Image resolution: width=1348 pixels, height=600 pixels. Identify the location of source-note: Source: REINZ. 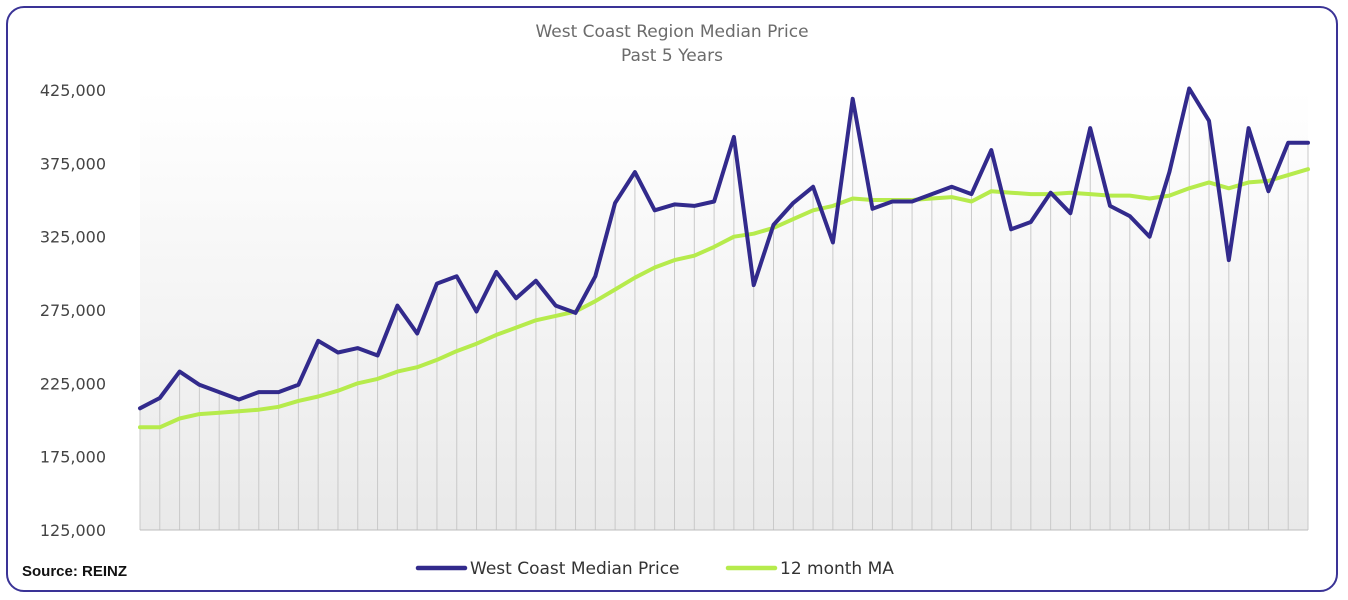
(74, 571).